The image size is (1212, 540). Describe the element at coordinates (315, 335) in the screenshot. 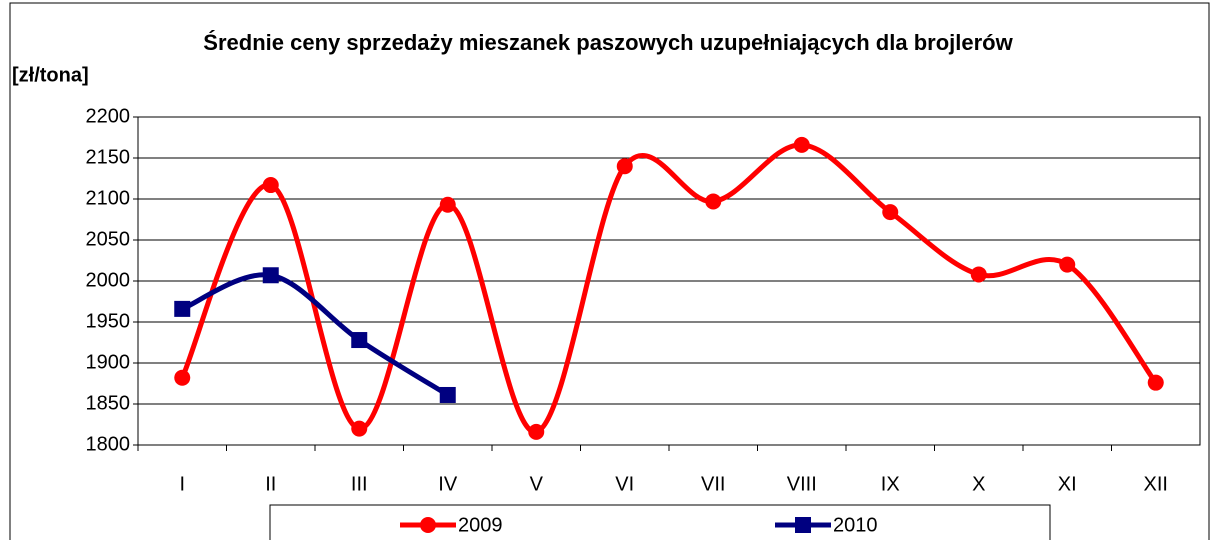

I see `series-line` at that location.